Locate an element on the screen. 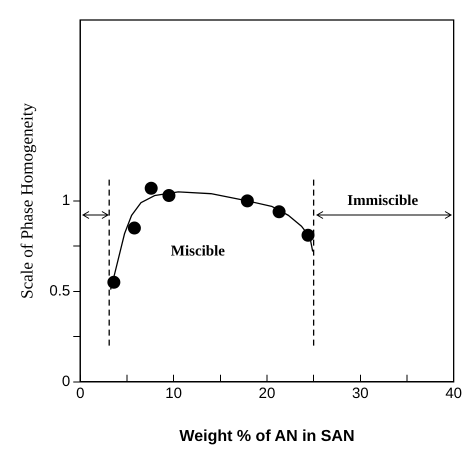 This screenshot has width=472, height=456. annotation: Miscible is located at coordinates (198, 251).